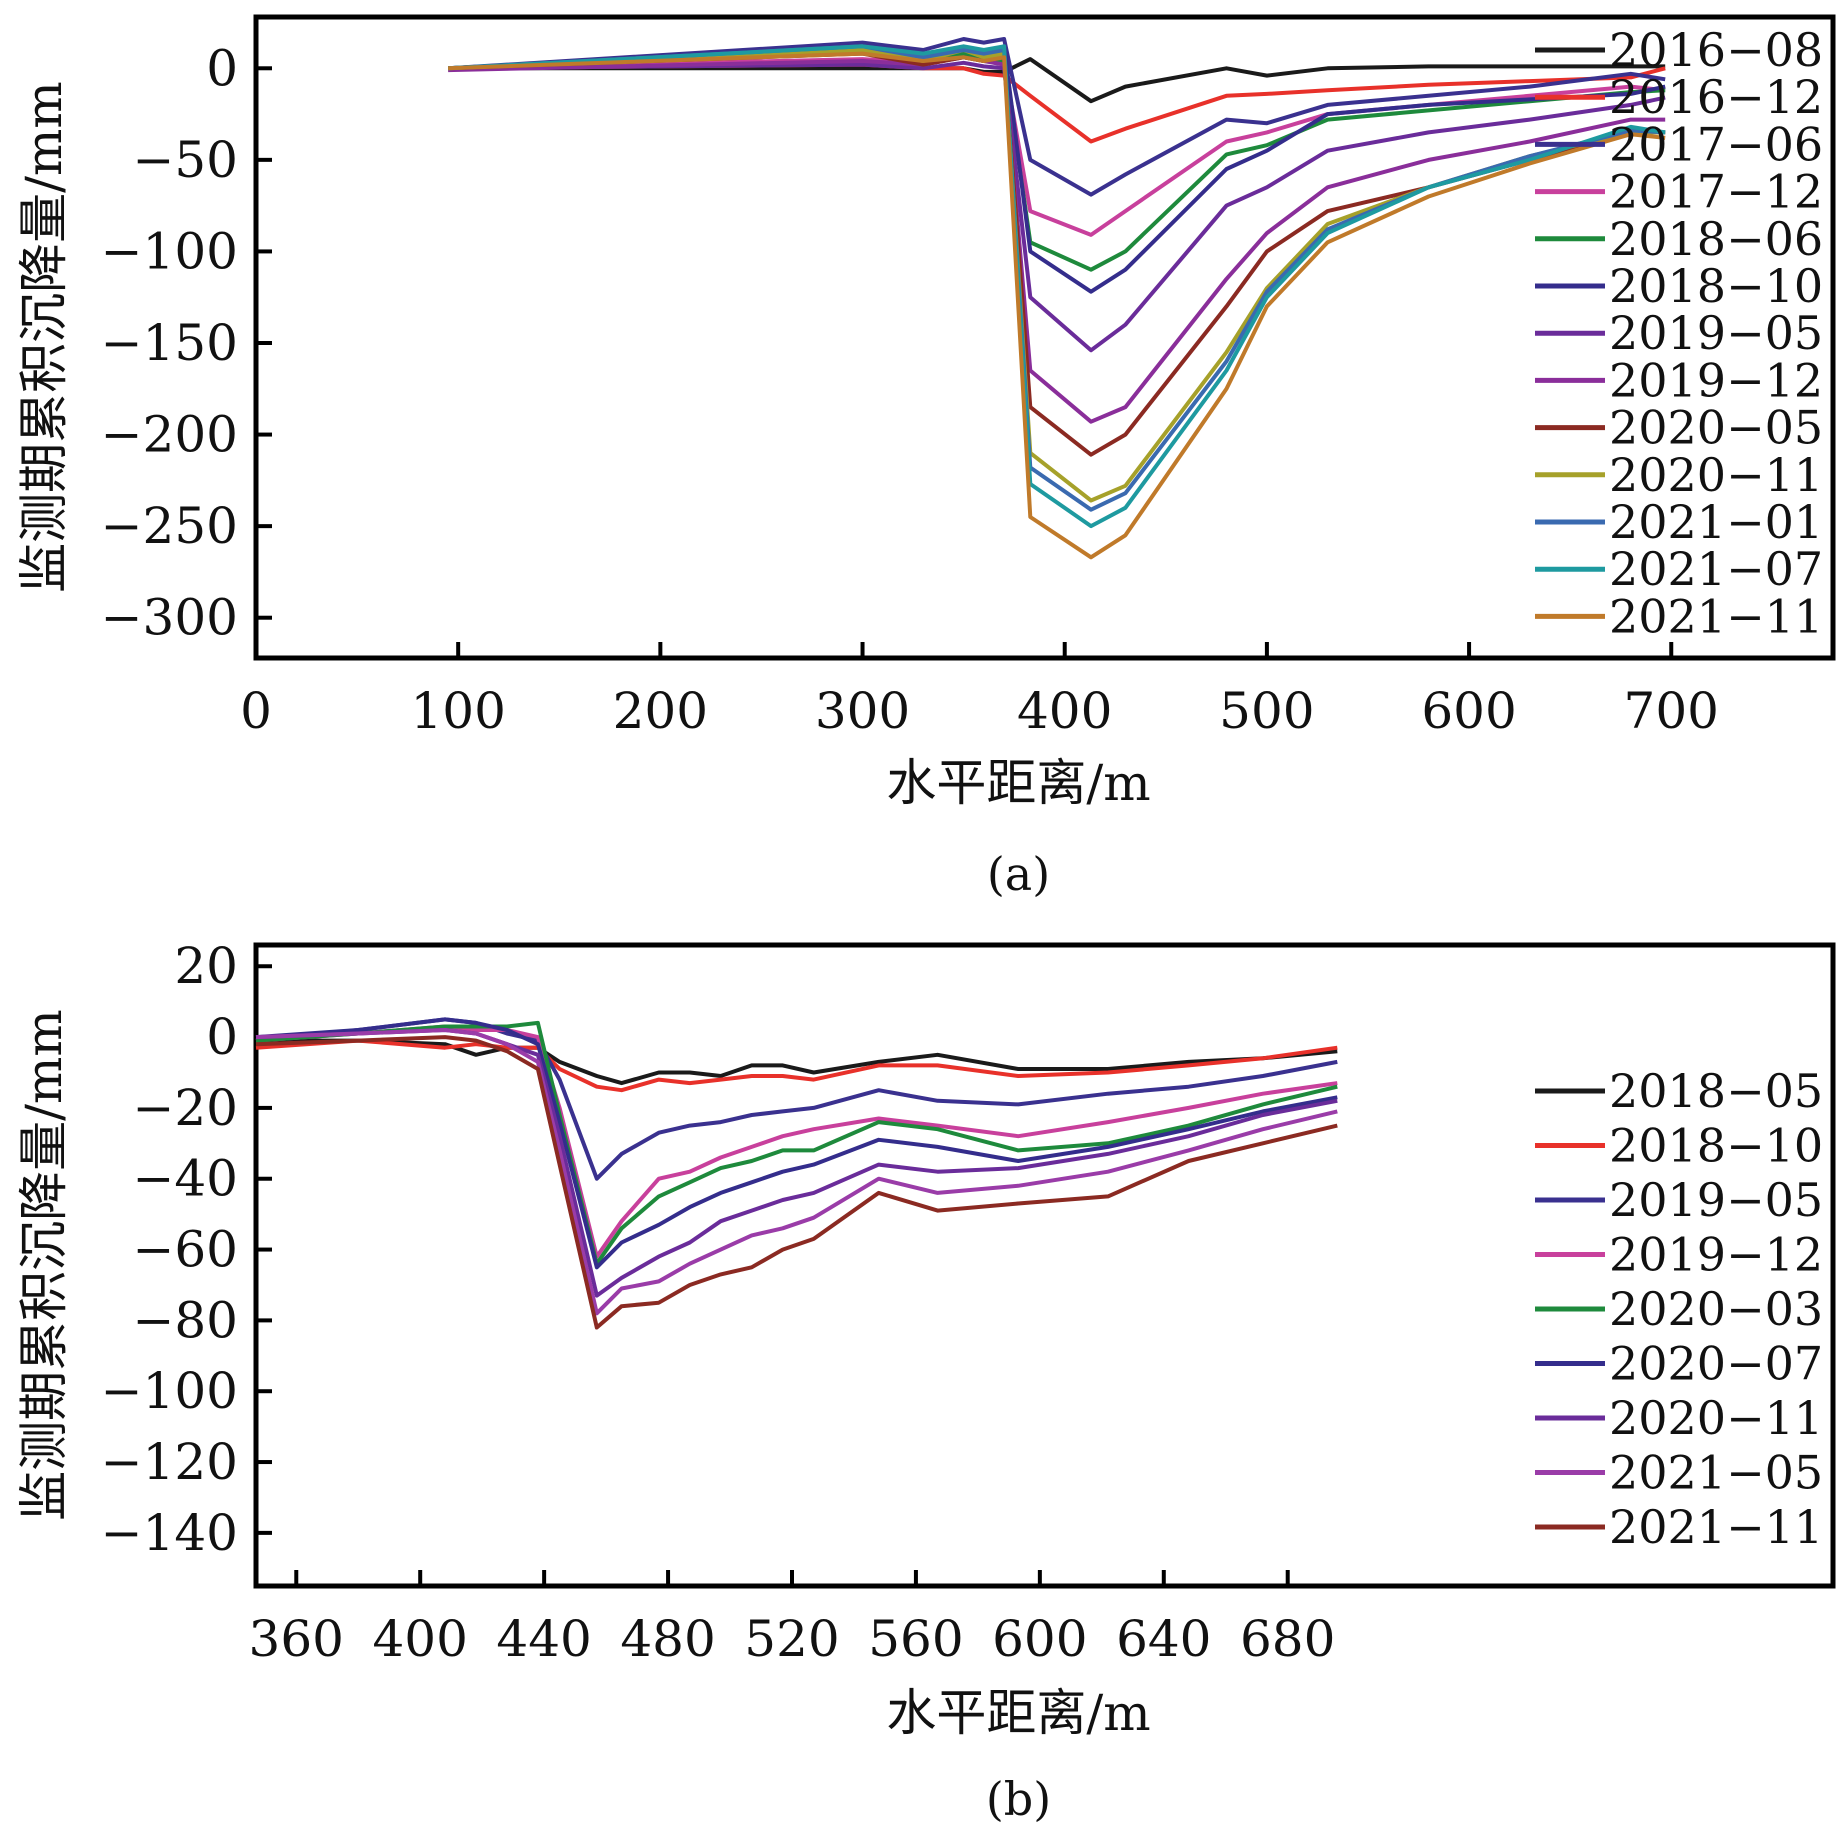 The width and height of the screenshot is (1843, 1831). Describe the element at coordinates (1716, 522) in the screenshot. I see `legend-label: 2021−01` at that location.